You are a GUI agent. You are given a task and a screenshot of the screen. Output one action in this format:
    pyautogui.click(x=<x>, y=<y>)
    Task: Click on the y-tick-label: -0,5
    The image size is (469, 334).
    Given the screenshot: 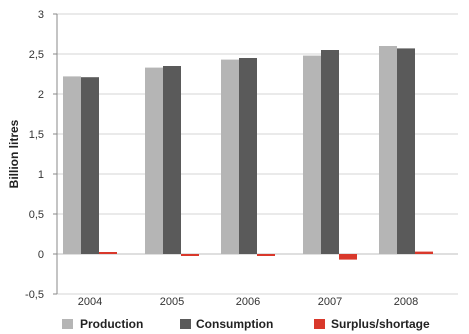 What is the action you would take?
    pyautogui.click(x=34, y=295)
    